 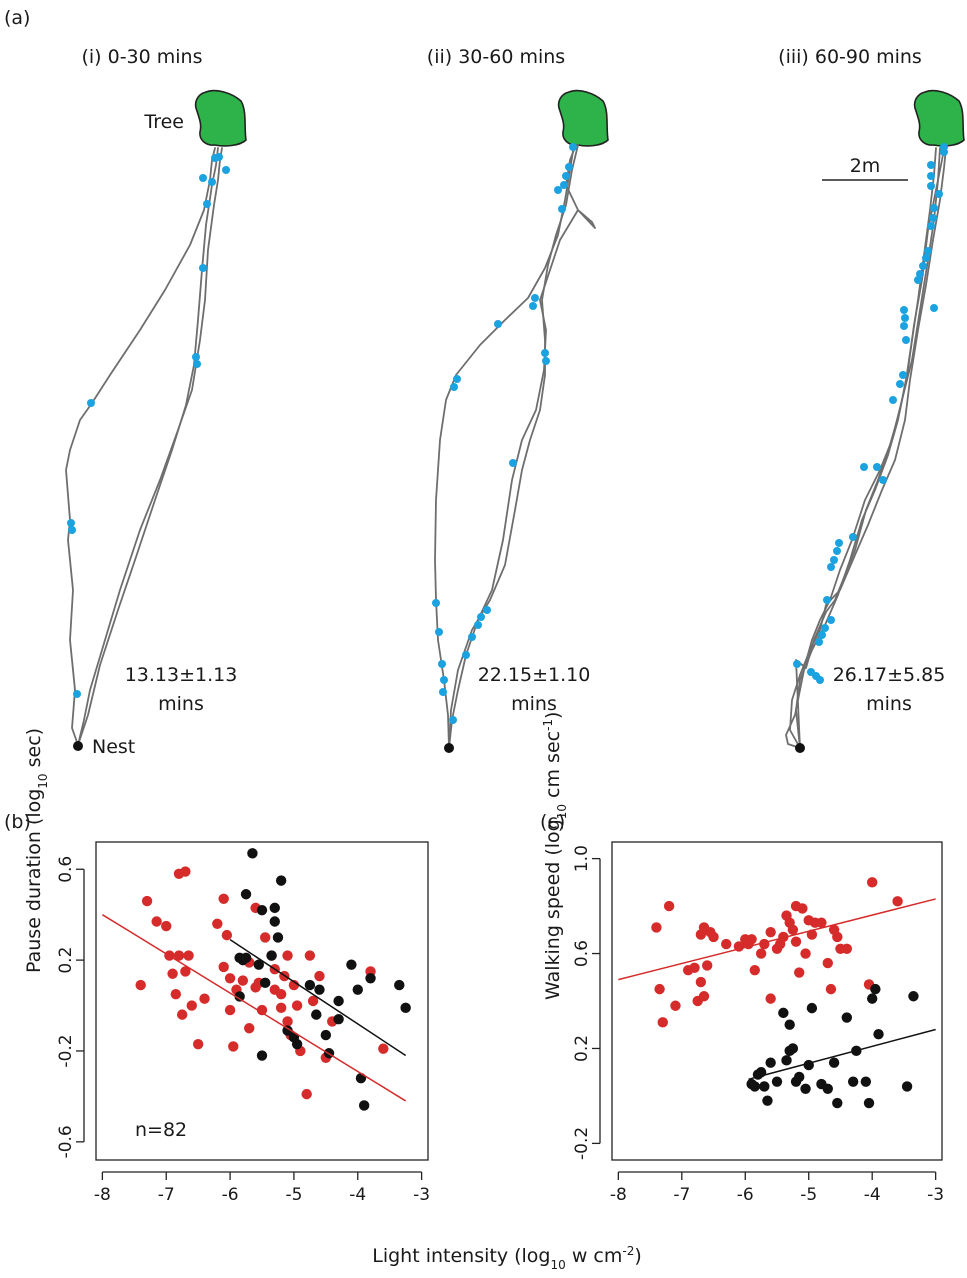 I want to click on panel-a-label: (a), so click(x=17, y=18).